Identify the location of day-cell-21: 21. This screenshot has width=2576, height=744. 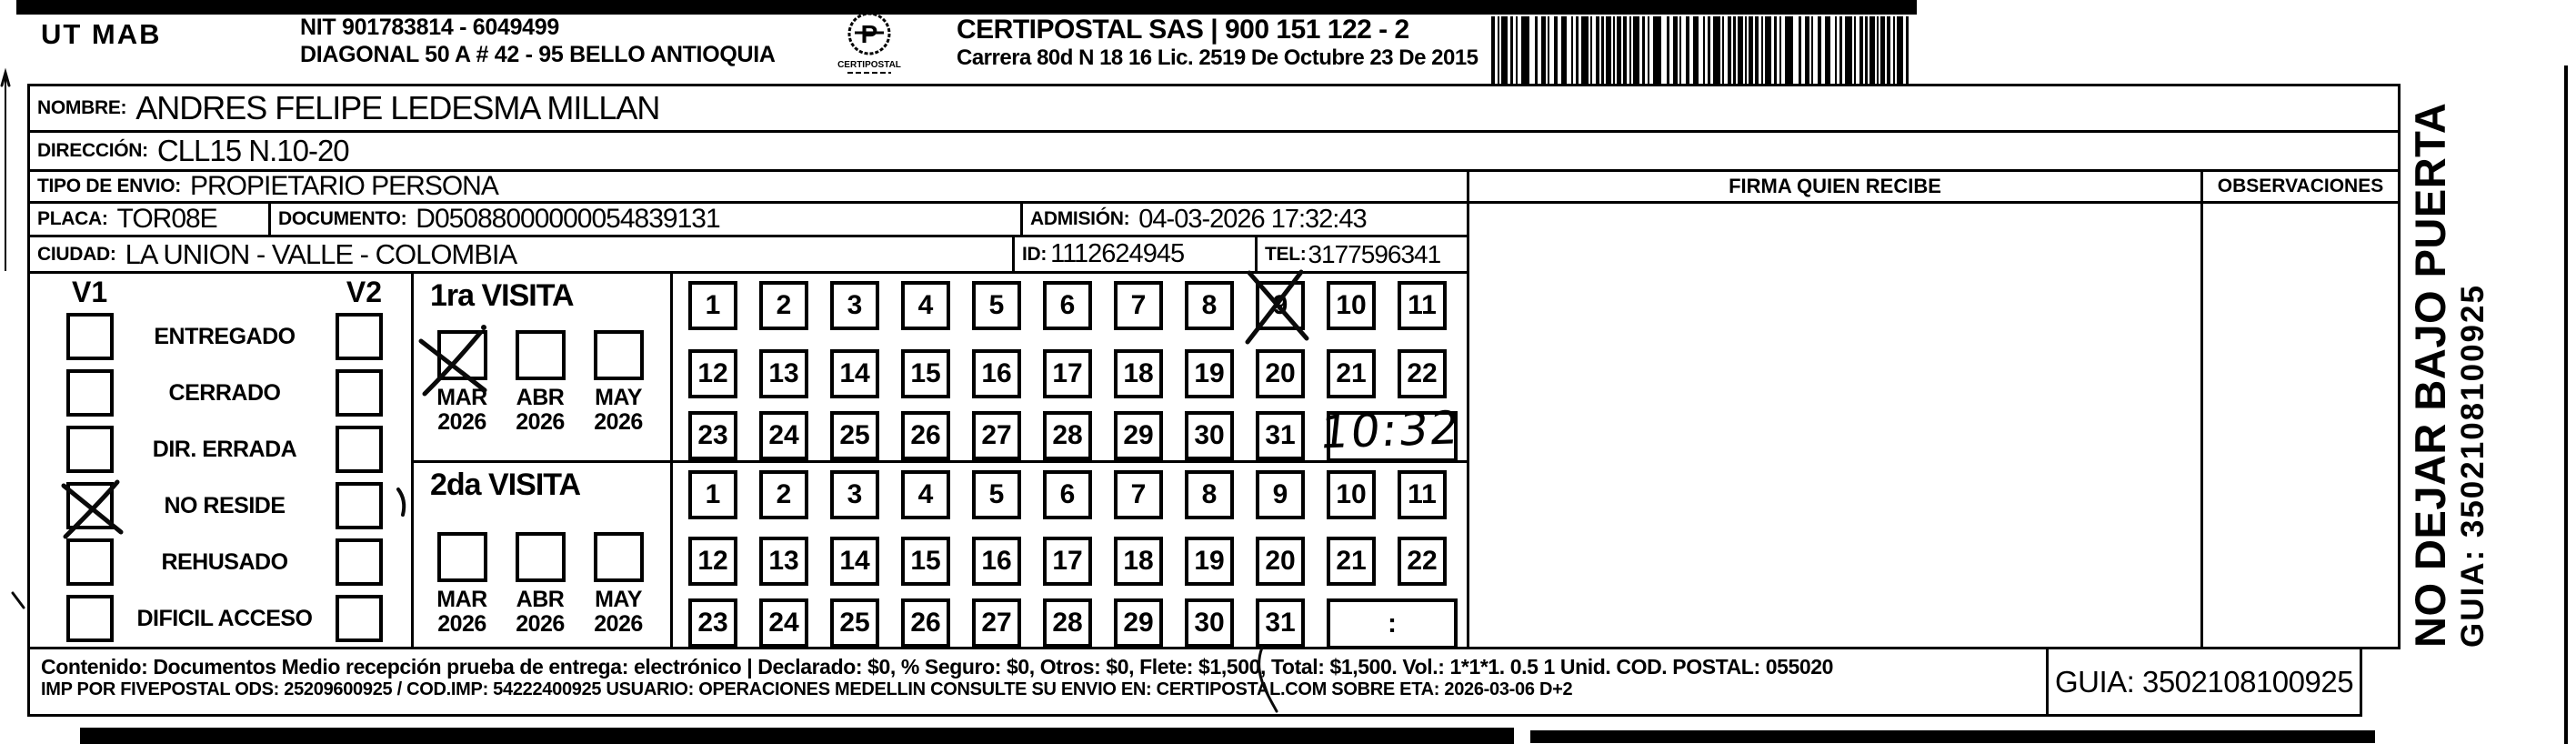
(1351, 561).